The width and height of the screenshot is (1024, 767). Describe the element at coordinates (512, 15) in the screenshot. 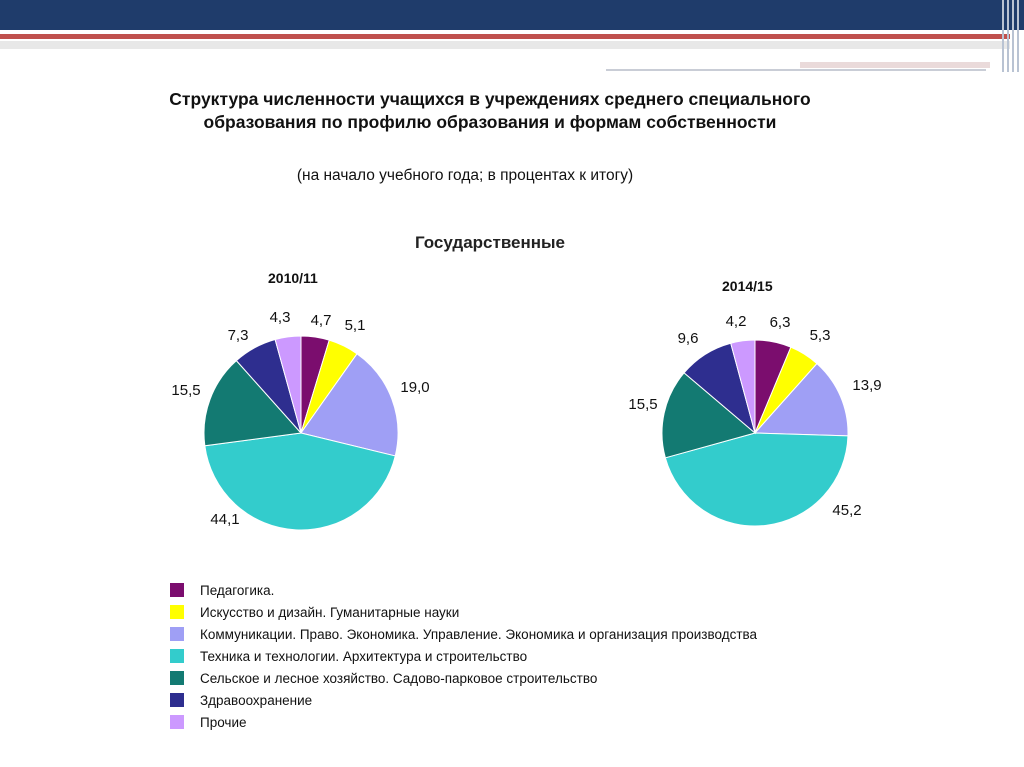

I see `slide-header-bar` at that location.